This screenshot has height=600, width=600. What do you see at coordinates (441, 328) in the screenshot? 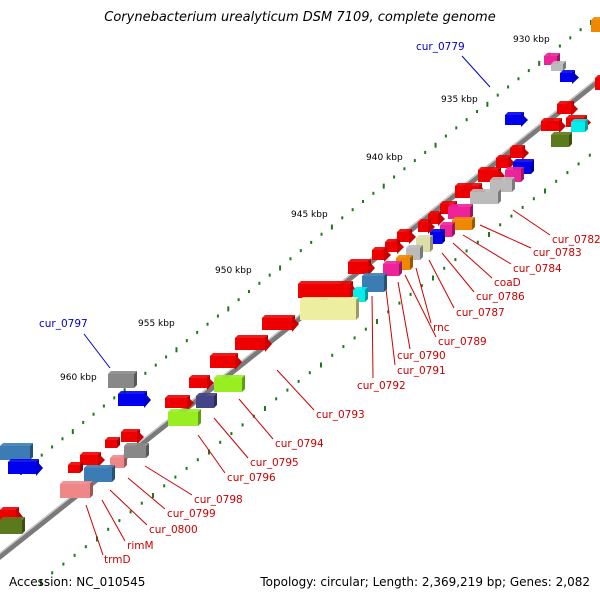
I see `gene-label: rnc` at bounding box center [441, 328].